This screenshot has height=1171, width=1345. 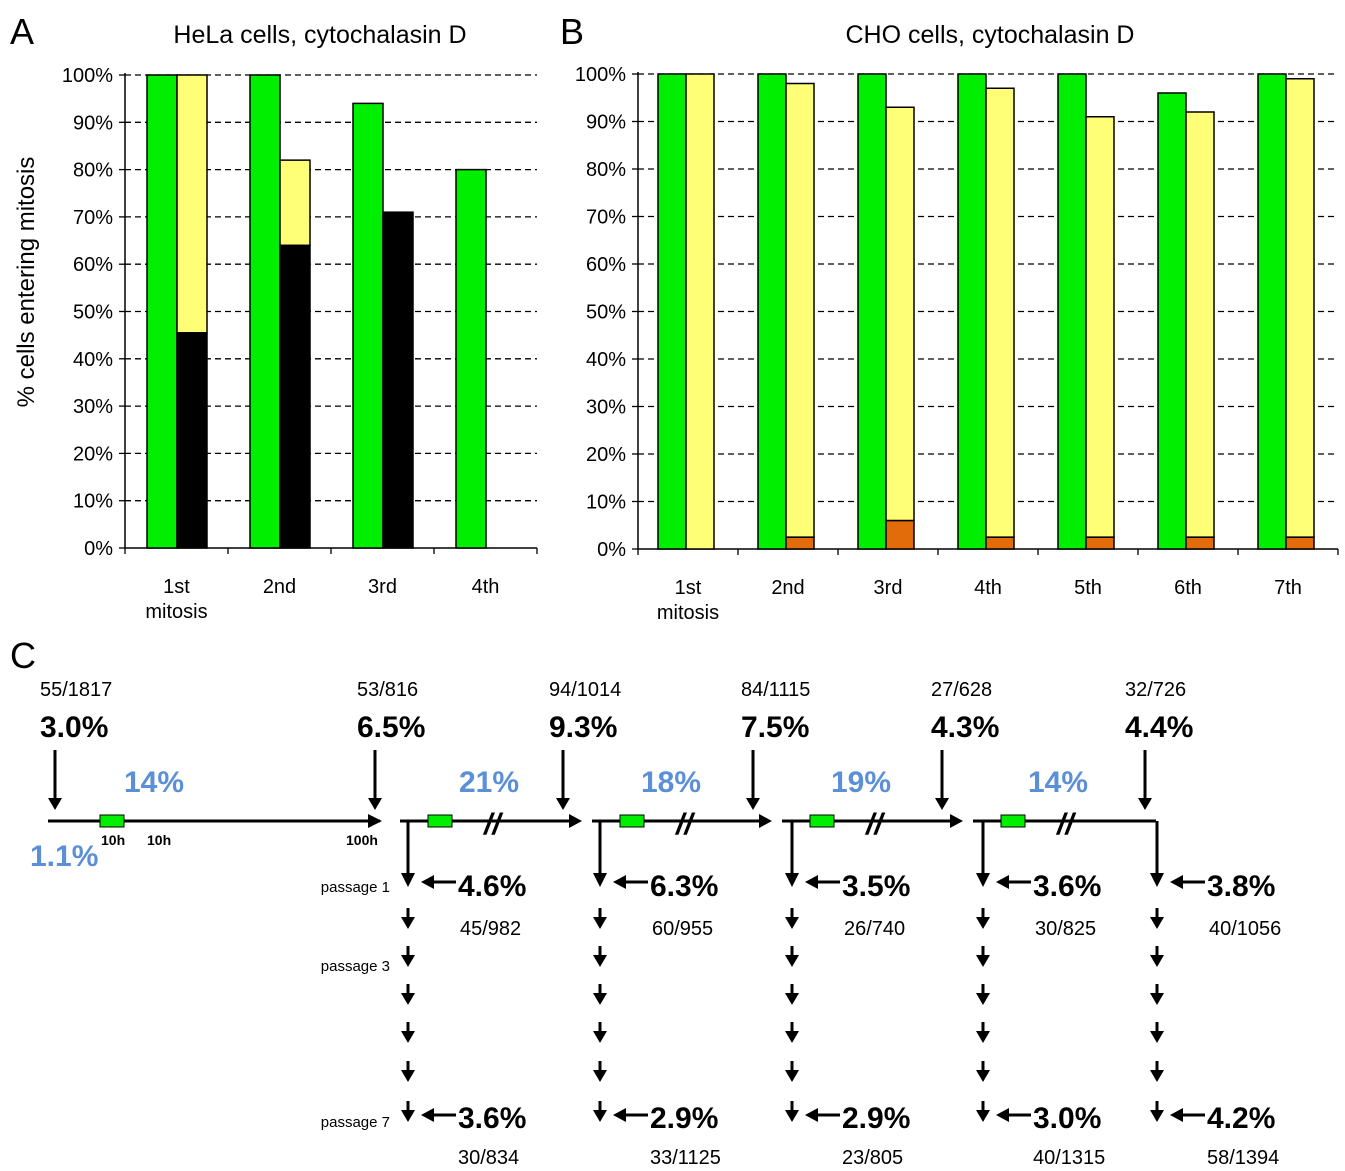 What do you see at coordinates (1243, 1158) in the screenshot?
I see `p7-count: 58/1394` at bounding box center [1243, 1158].